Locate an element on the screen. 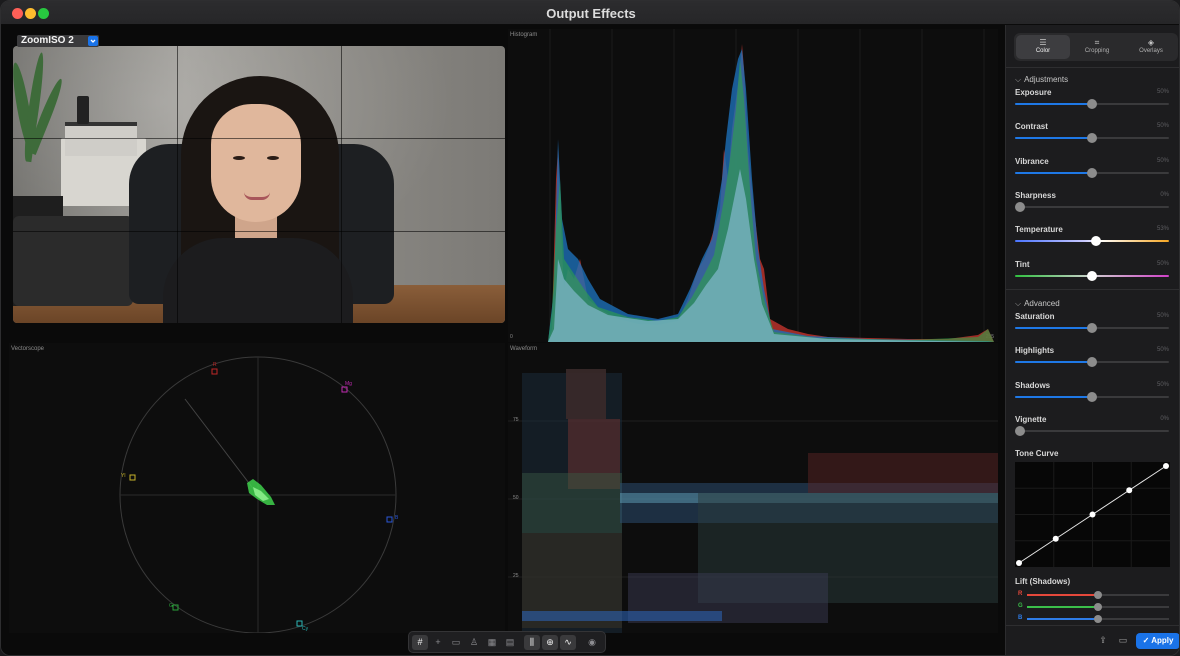 Image resolution: width=1180 pixels, height=656 pixels. waveform-scale-75: 75 is located at coordinates (516, 420).